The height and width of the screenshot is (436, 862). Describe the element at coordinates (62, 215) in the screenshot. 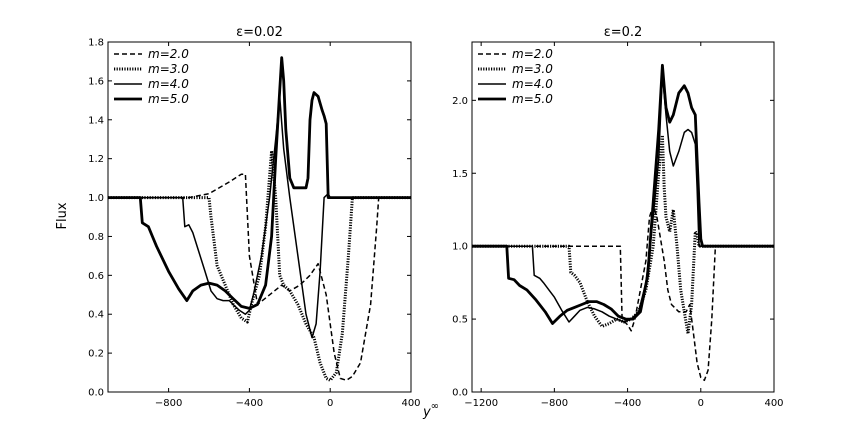

I see `y-axis-label: Flux` at that location.